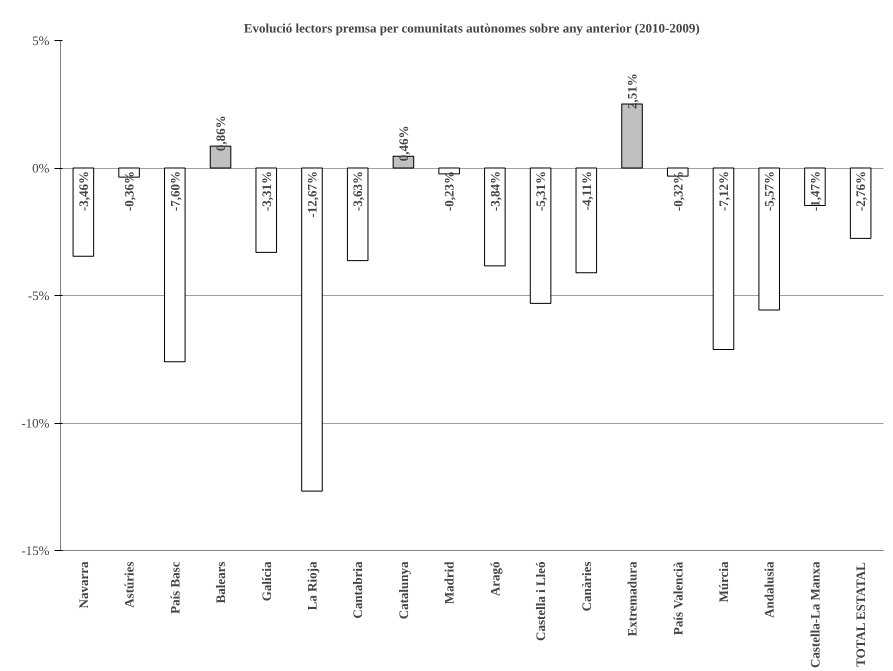  I want to click on data-label: -12,67%, so click(312, 194).